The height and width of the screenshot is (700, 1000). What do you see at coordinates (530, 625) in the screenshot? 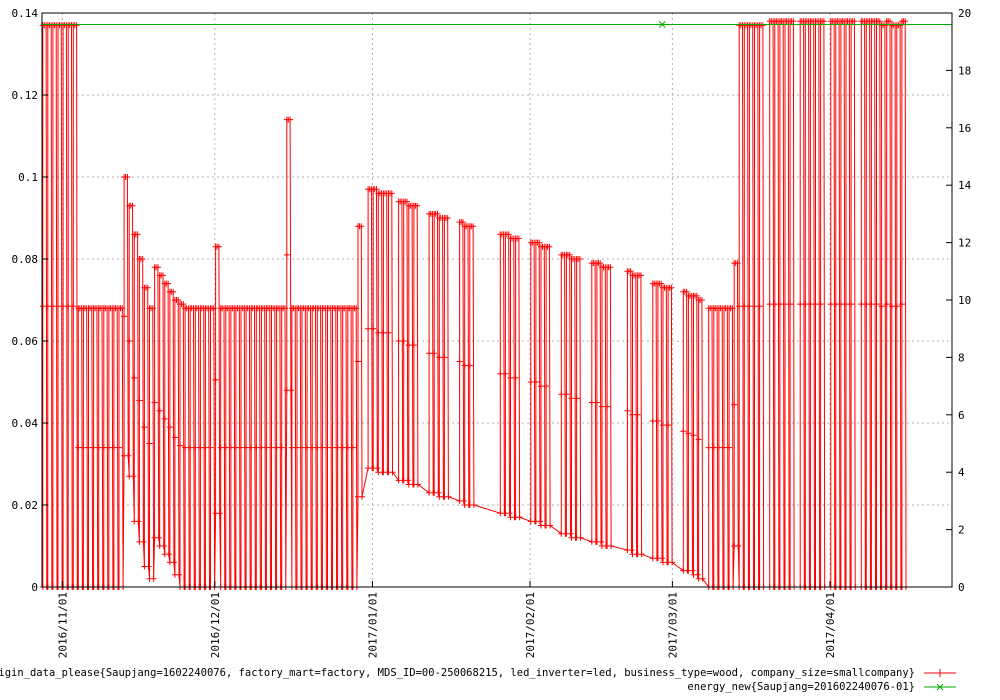
I see `x-tick-label: 2017/02/01` at bounding box center [530, 625].